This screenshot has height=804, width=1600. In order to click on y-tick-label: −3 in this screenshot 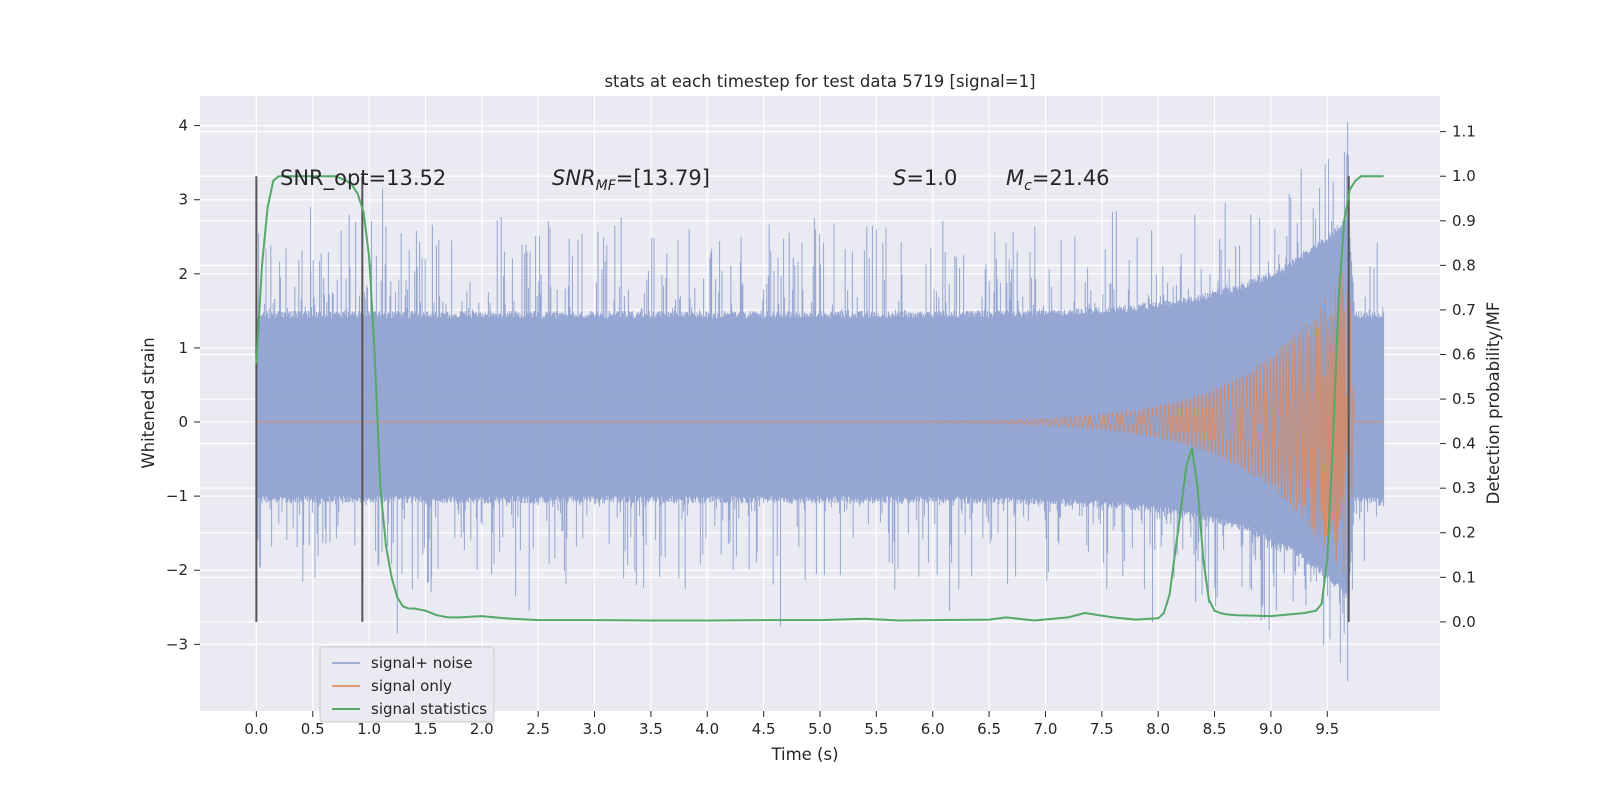, I will do `click(177, 644)`.